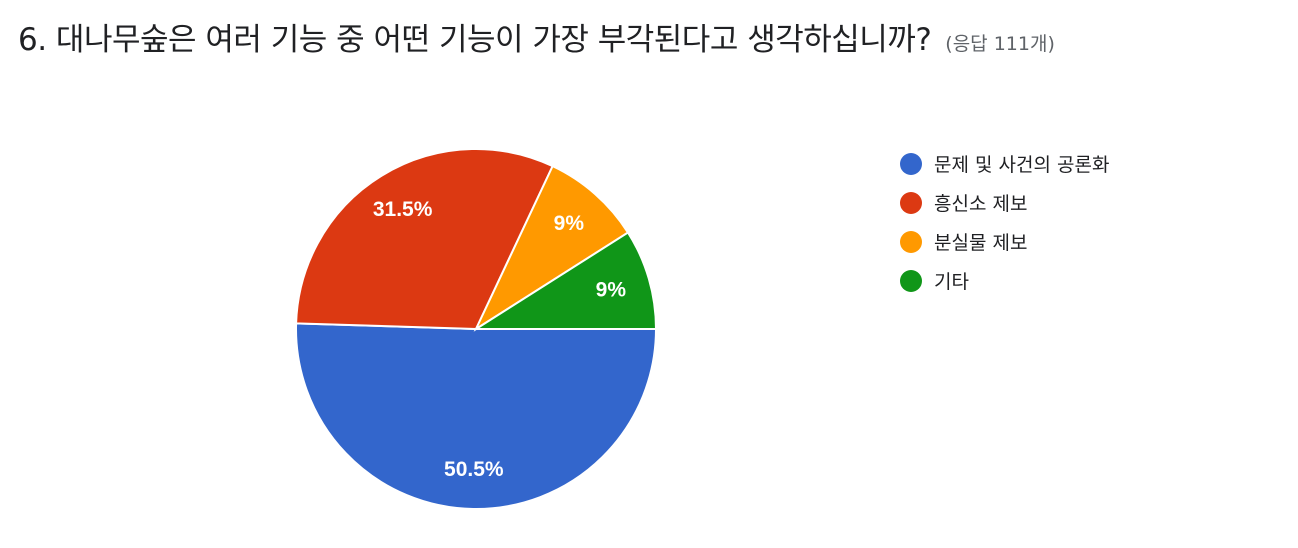 This screenshot has width=1298, height=548. Describe the element at coordinates (474, 469) in the screenshot. I see `slice-label-1: 50.5%` at that location.